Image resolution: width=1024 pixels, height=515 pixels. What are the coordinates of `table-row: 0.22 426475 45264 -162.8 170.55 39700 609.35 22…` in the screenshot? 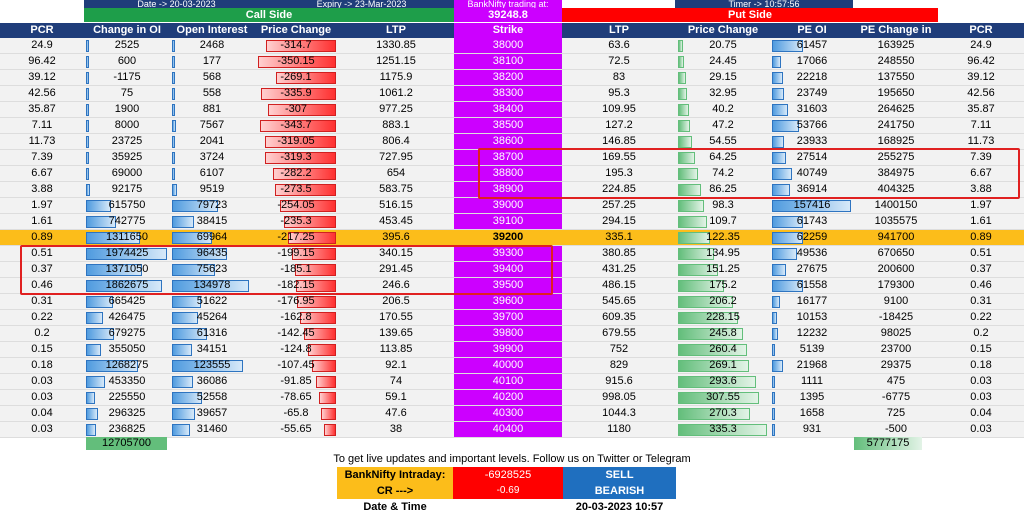 It's located at (512, 318).